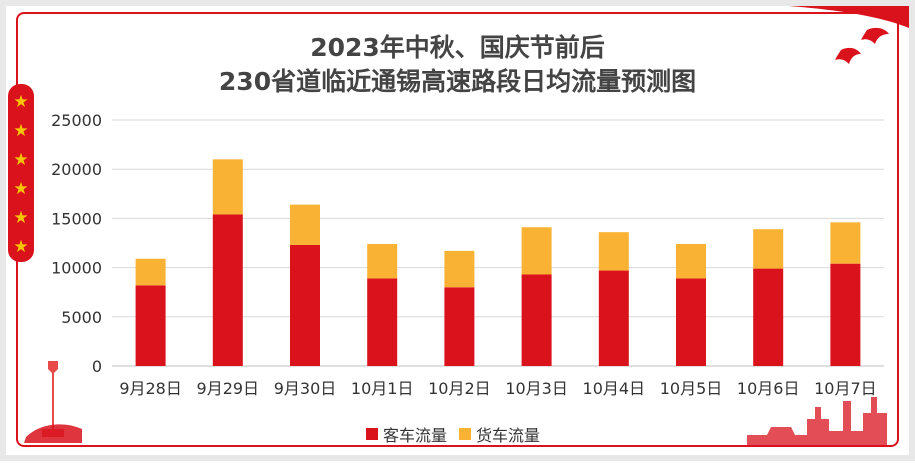 This screenshot has height=467, width=915. I want to click on x-tick-label: 10月4日, so click(614, 388).